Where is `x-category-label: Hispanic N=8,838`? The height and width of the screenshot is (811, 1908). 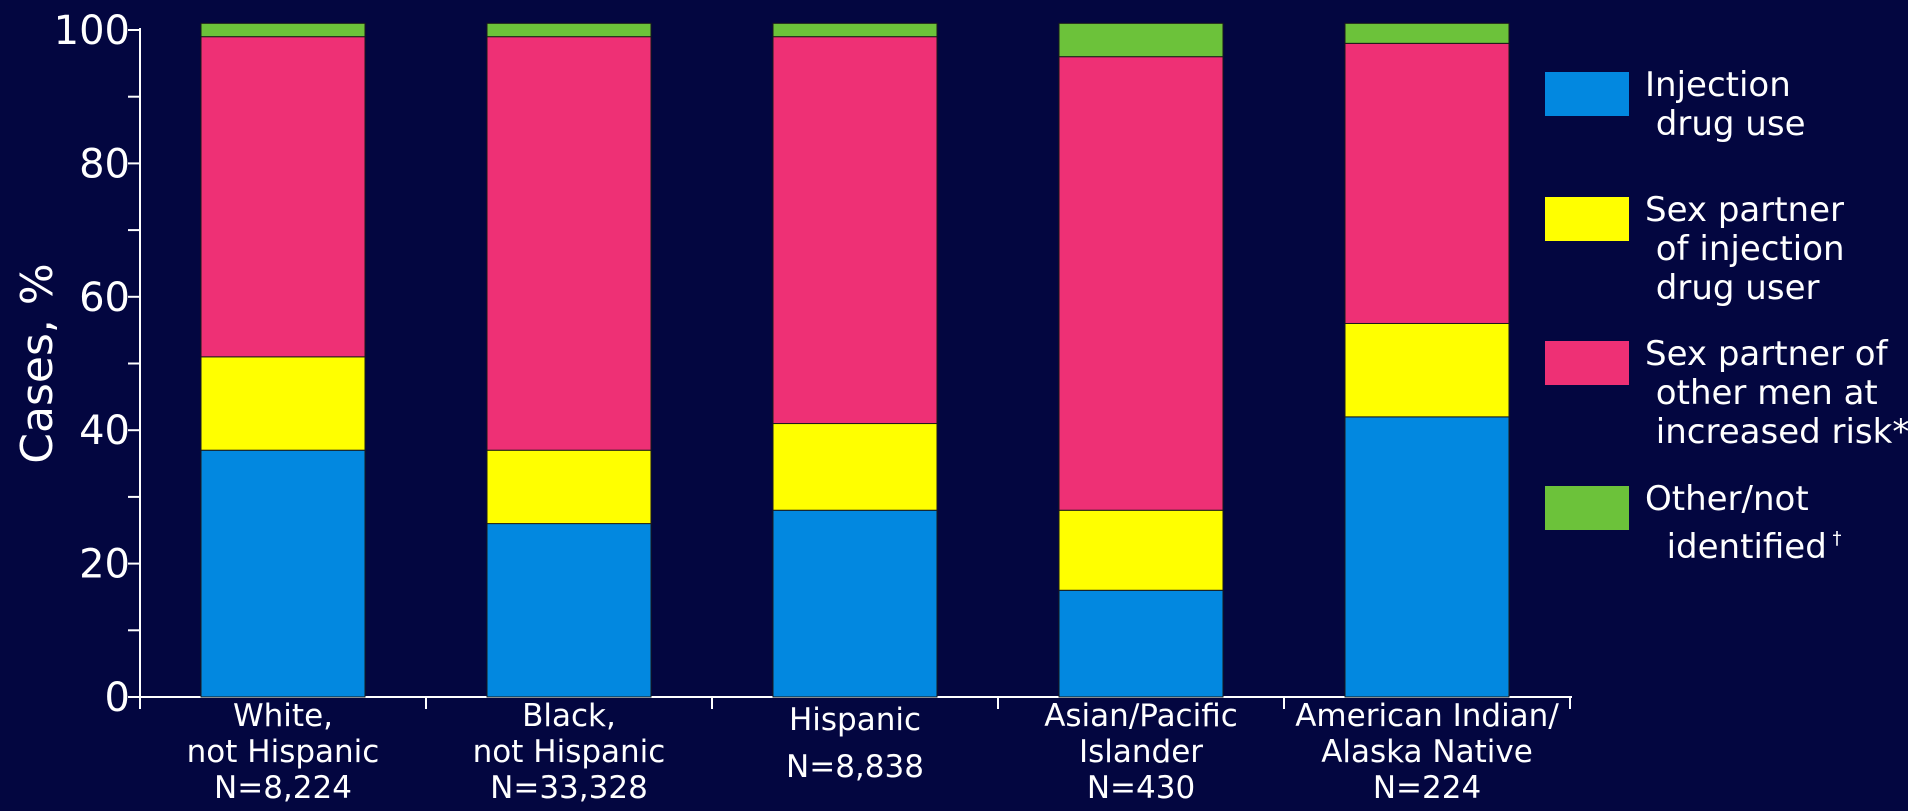 x-category-label: Hispanic N=8,838 is located at coordinates (855, 743).